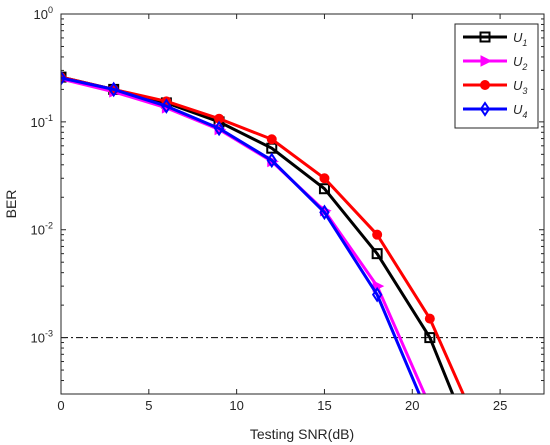 Image resolution: width=550 pixels, height=445 pixels. What do you see at coordinates (520, 111) in the screenshot?
I see `legend-label: U4` at bounding box center [520, 111].